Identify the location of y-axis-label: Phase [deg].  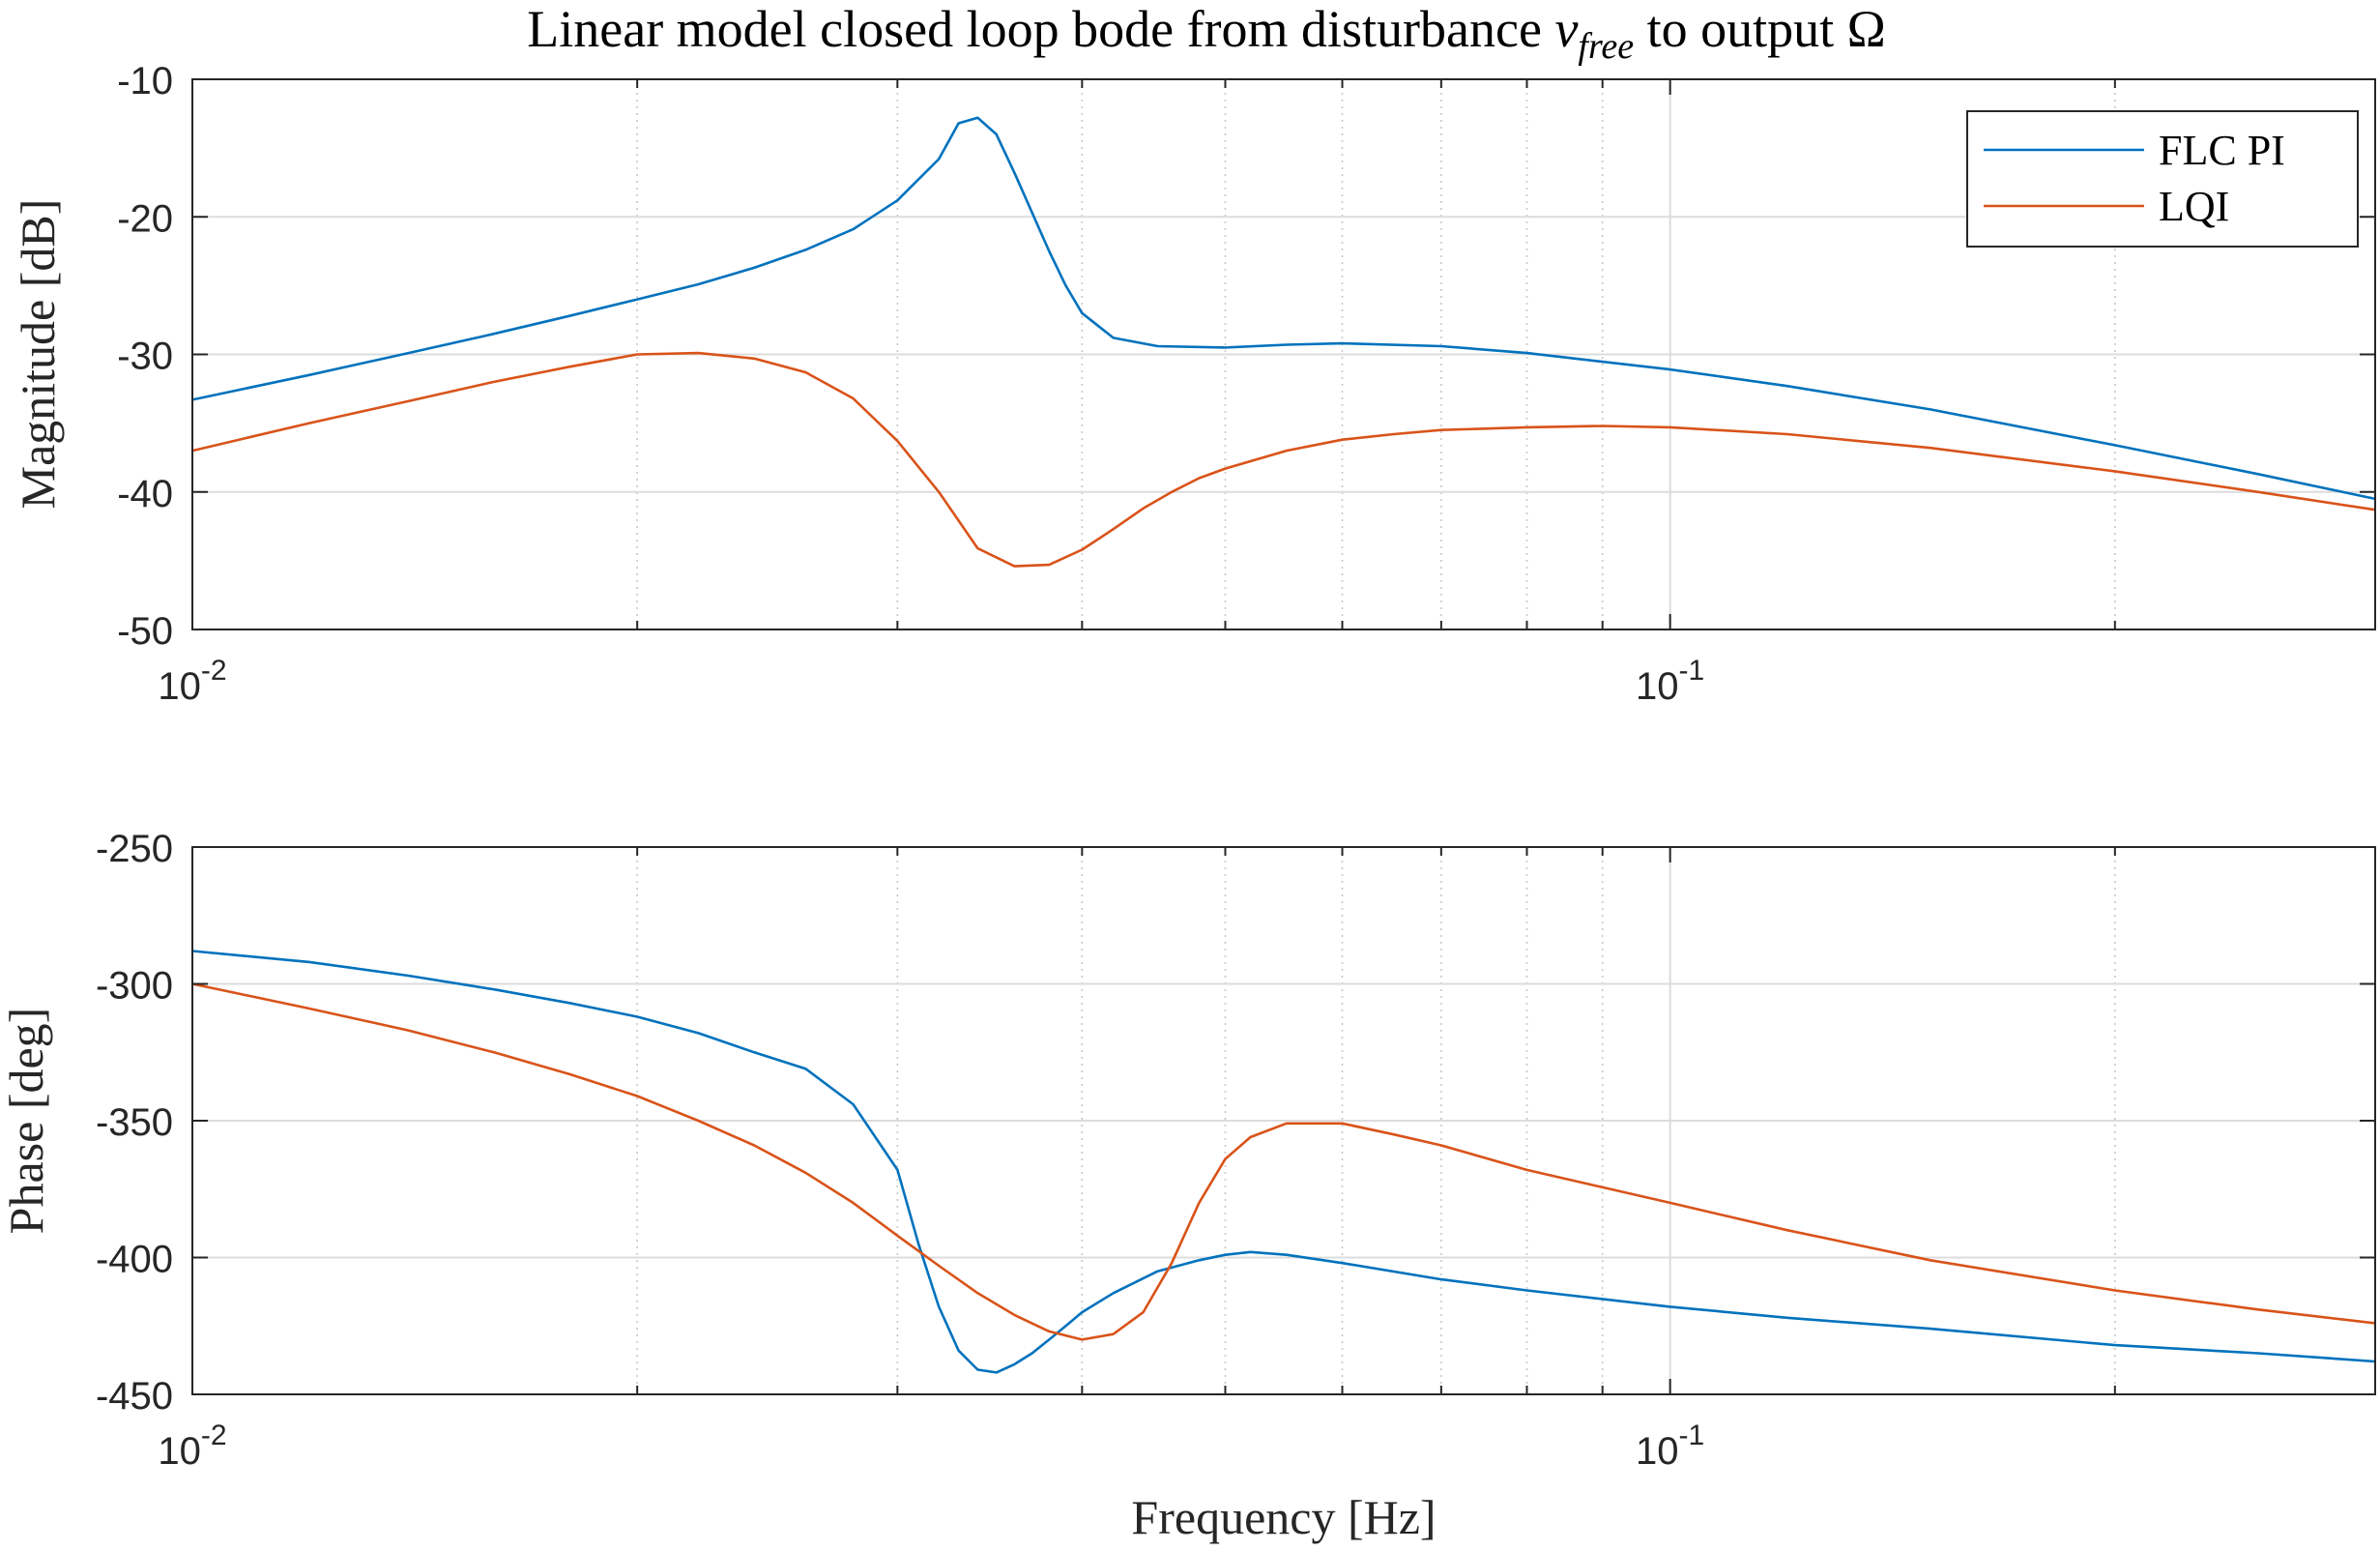
(27, 1122).